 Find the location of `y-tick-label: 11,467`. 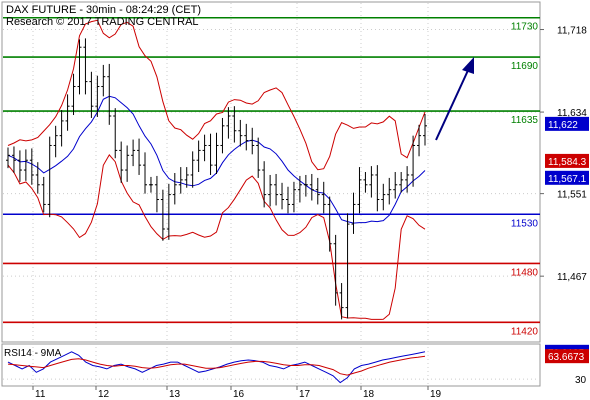

y-tick-label: 11,467 is located at coordinates (572, 277).